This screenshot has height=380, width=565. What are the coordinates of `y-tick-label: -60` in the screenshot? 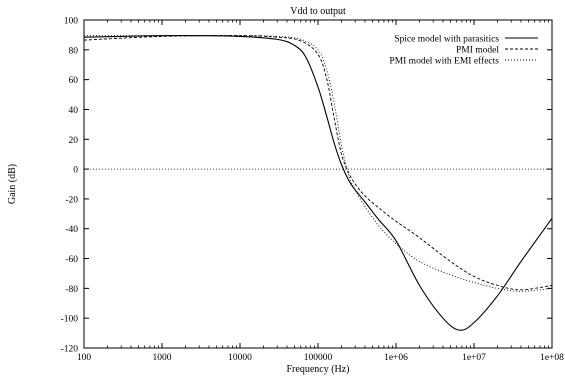 It's located at (71, 260).